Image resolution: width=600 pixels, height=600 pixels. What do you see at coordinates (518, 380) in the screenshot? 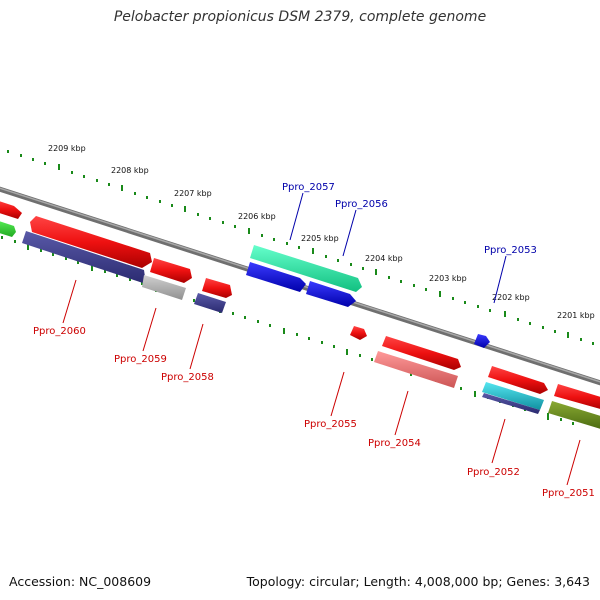
I see `gene-ppro-2052-red` at bounding box center [518, 380].